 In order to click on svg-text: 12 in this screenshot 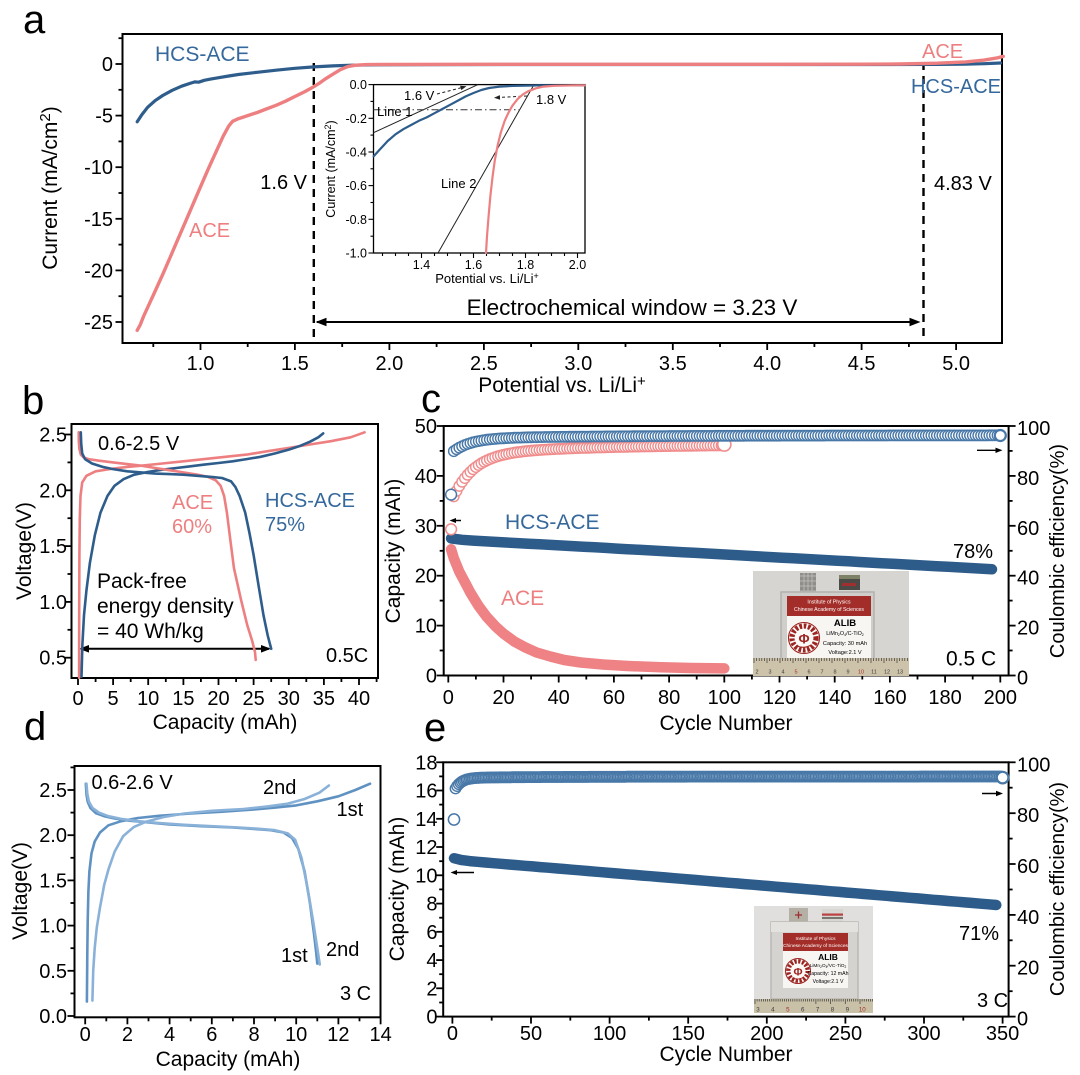, I will do `click(426, 848)`.